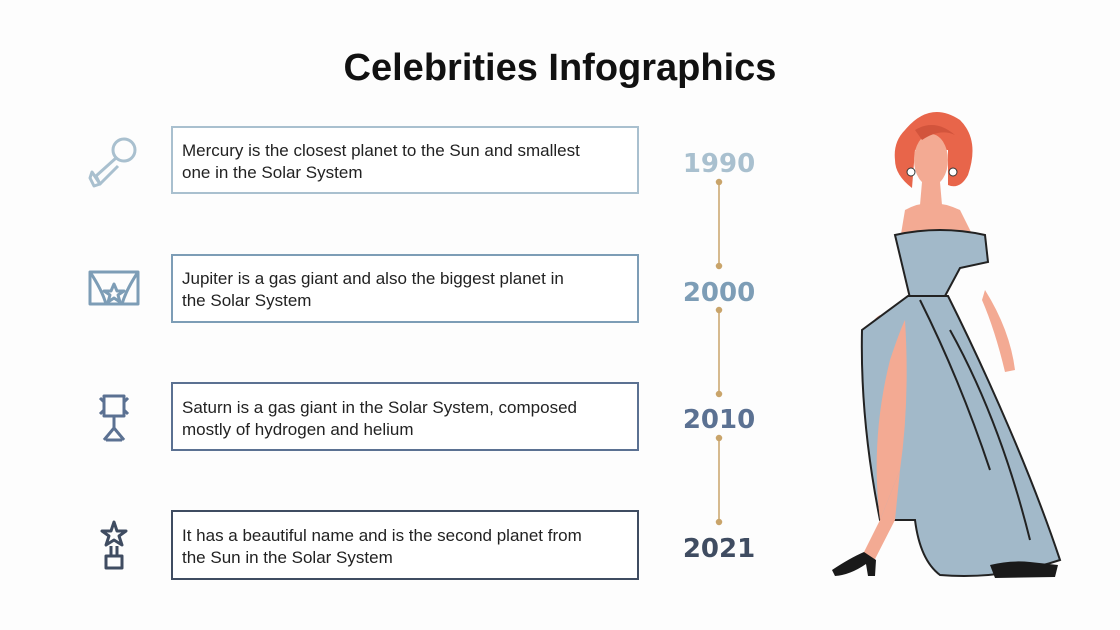 The width and height of the screenshot is (1120, 630). I want to click on spotlight-icon, so click(114, 418).